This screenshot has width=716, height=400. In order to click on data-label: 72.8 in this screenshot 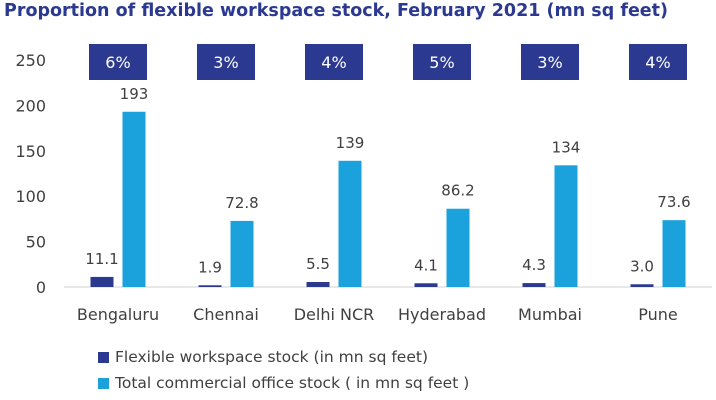, I will do `click(241, 203)`.